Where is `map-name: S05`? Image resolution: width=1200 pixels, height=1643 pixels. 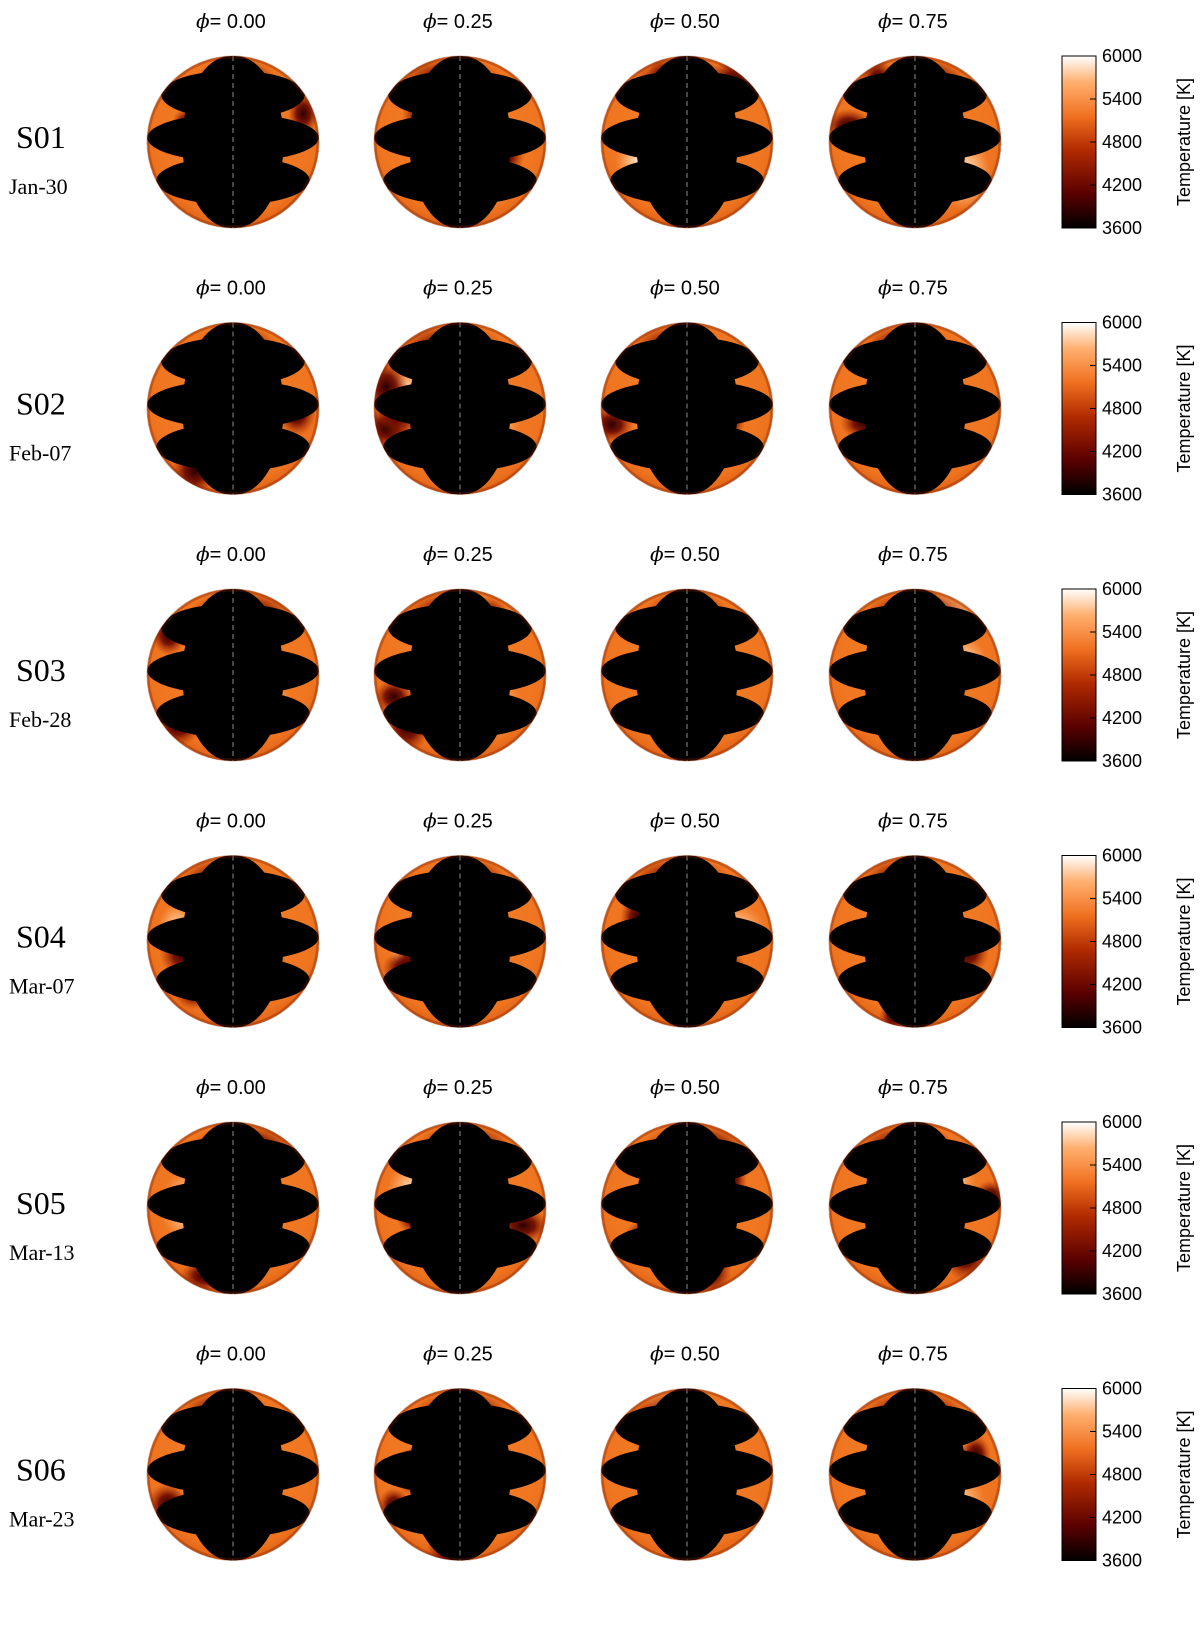
map-name: S05 is located at coordinates (41, 1203).